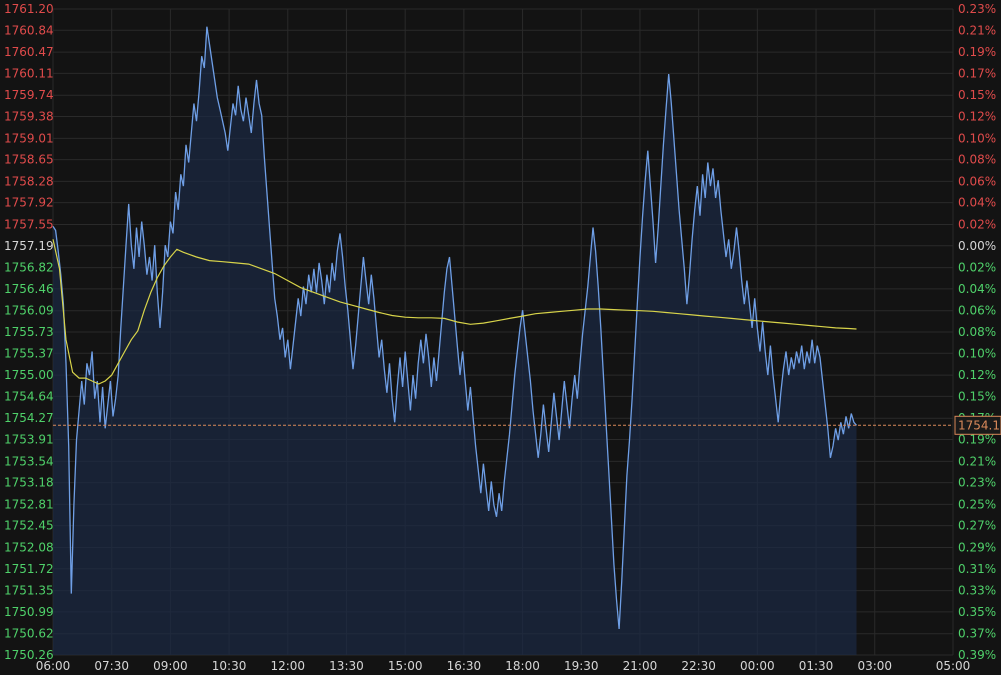  Describe the element at coordinates (29, 138) in the screenshot. I see `price-tick-label: 1759.01` at that location.